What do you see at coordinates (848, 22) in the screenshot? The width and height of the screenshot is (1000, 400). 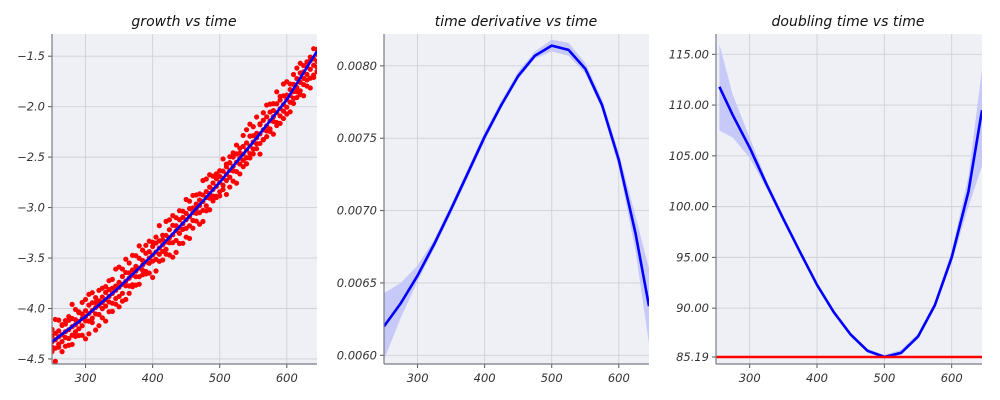 I see `panel-title: doubling time vs time` at bounding box center [848, 22].